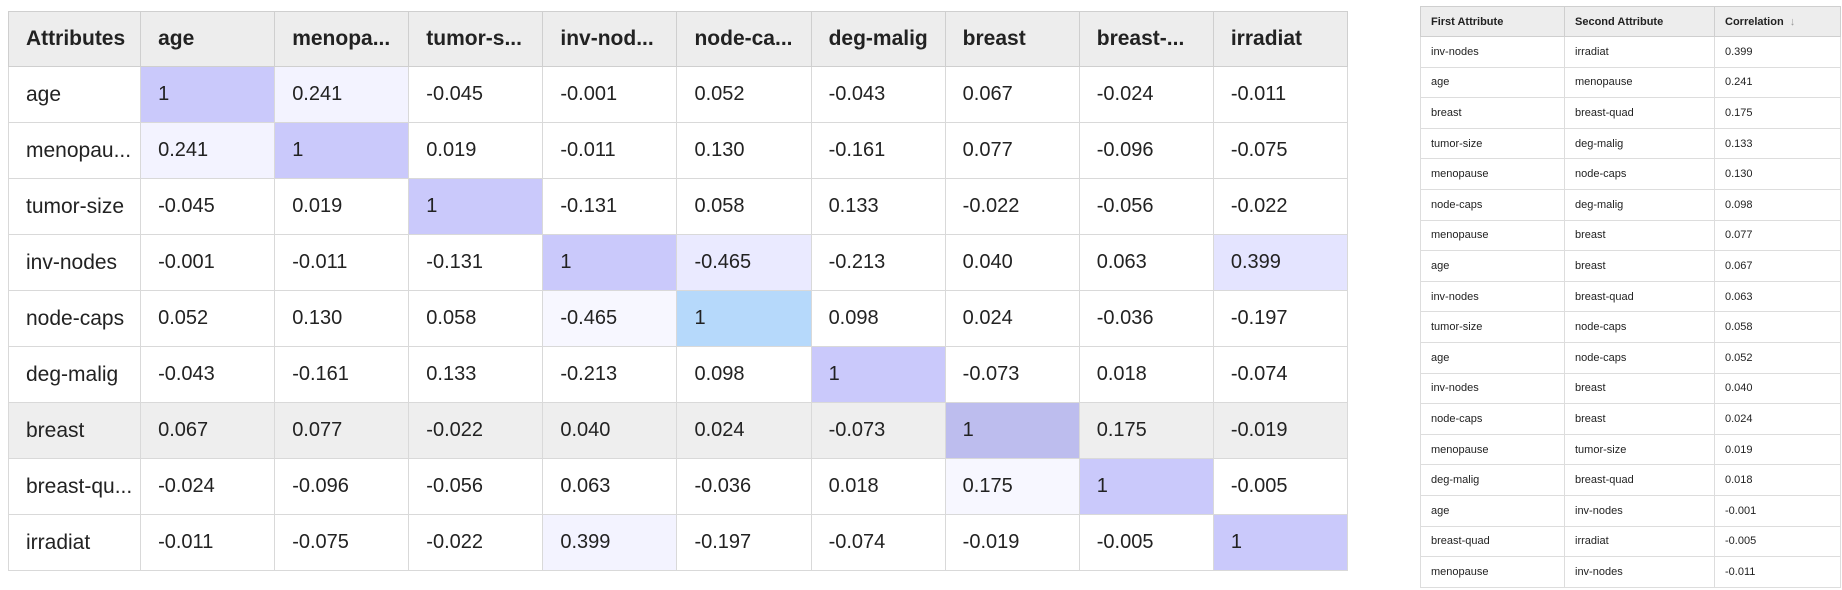 The width and height of the screenshot is (1842, 590). What do you see at coordinates (1777, 204) in the screenshot?
I see `correlation-cell: 0.098` at bounding box center [1777, 204].